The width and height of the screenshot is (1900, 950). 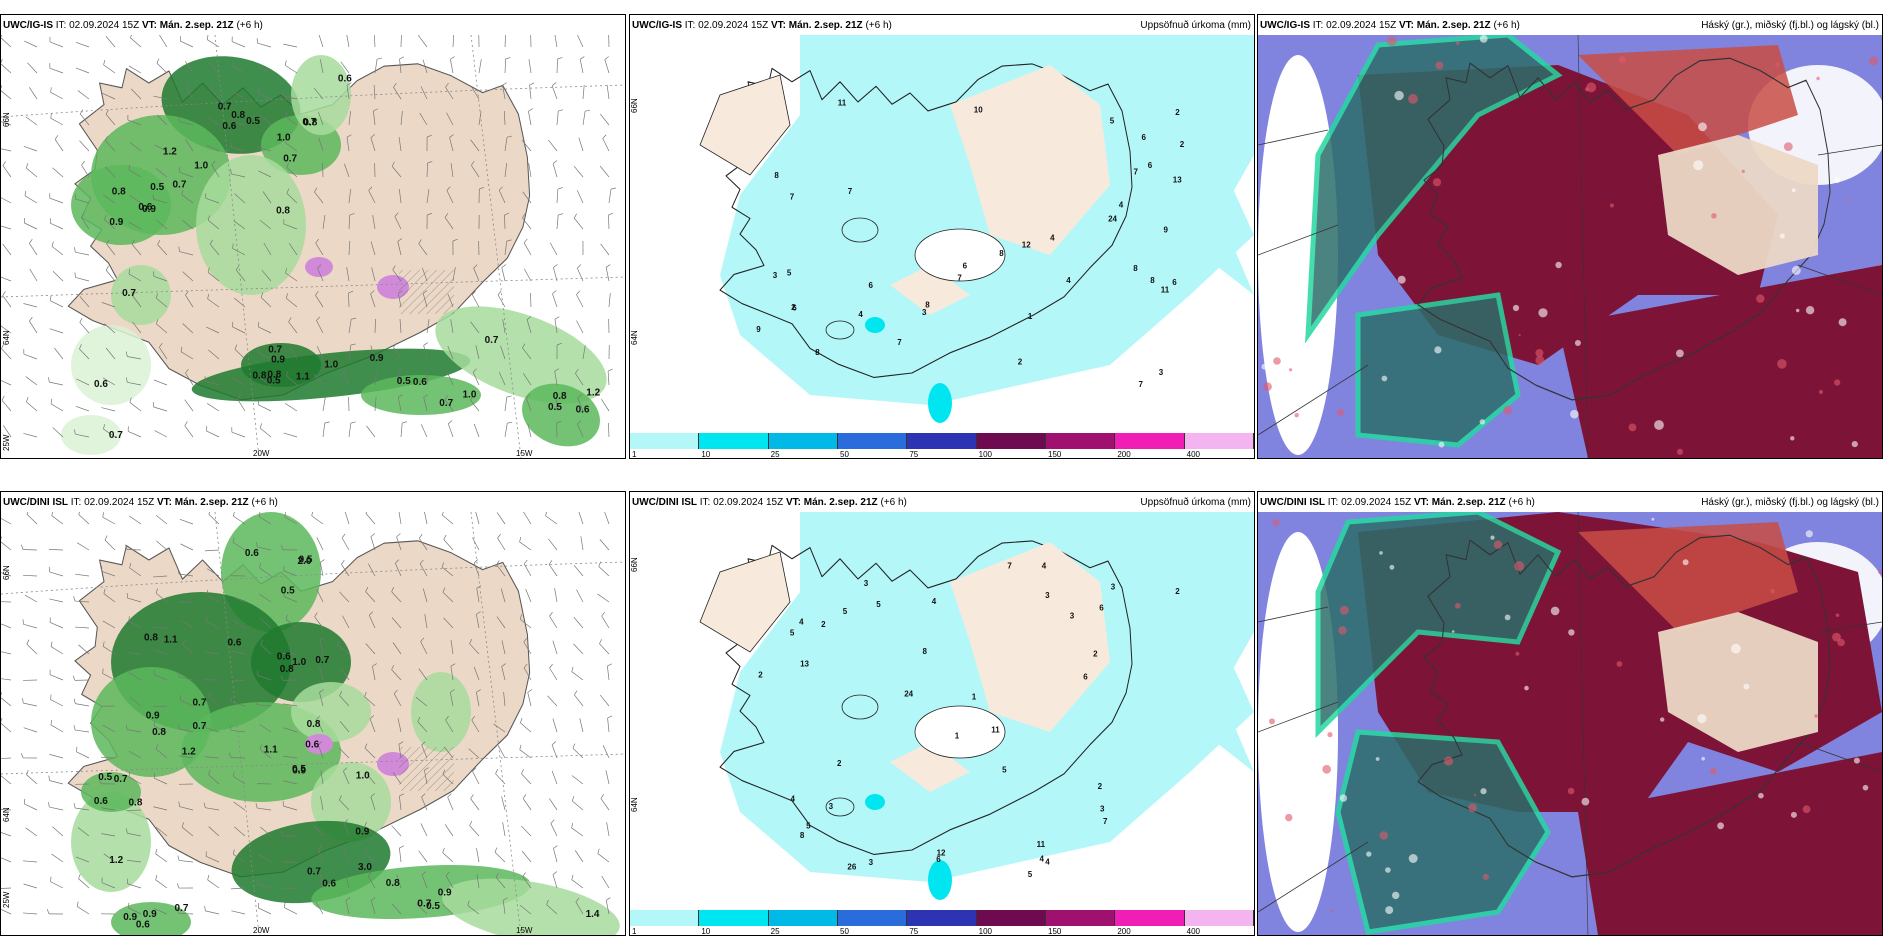 I want to click on precip-value-label: 0.5, so click(x=555, y=407).